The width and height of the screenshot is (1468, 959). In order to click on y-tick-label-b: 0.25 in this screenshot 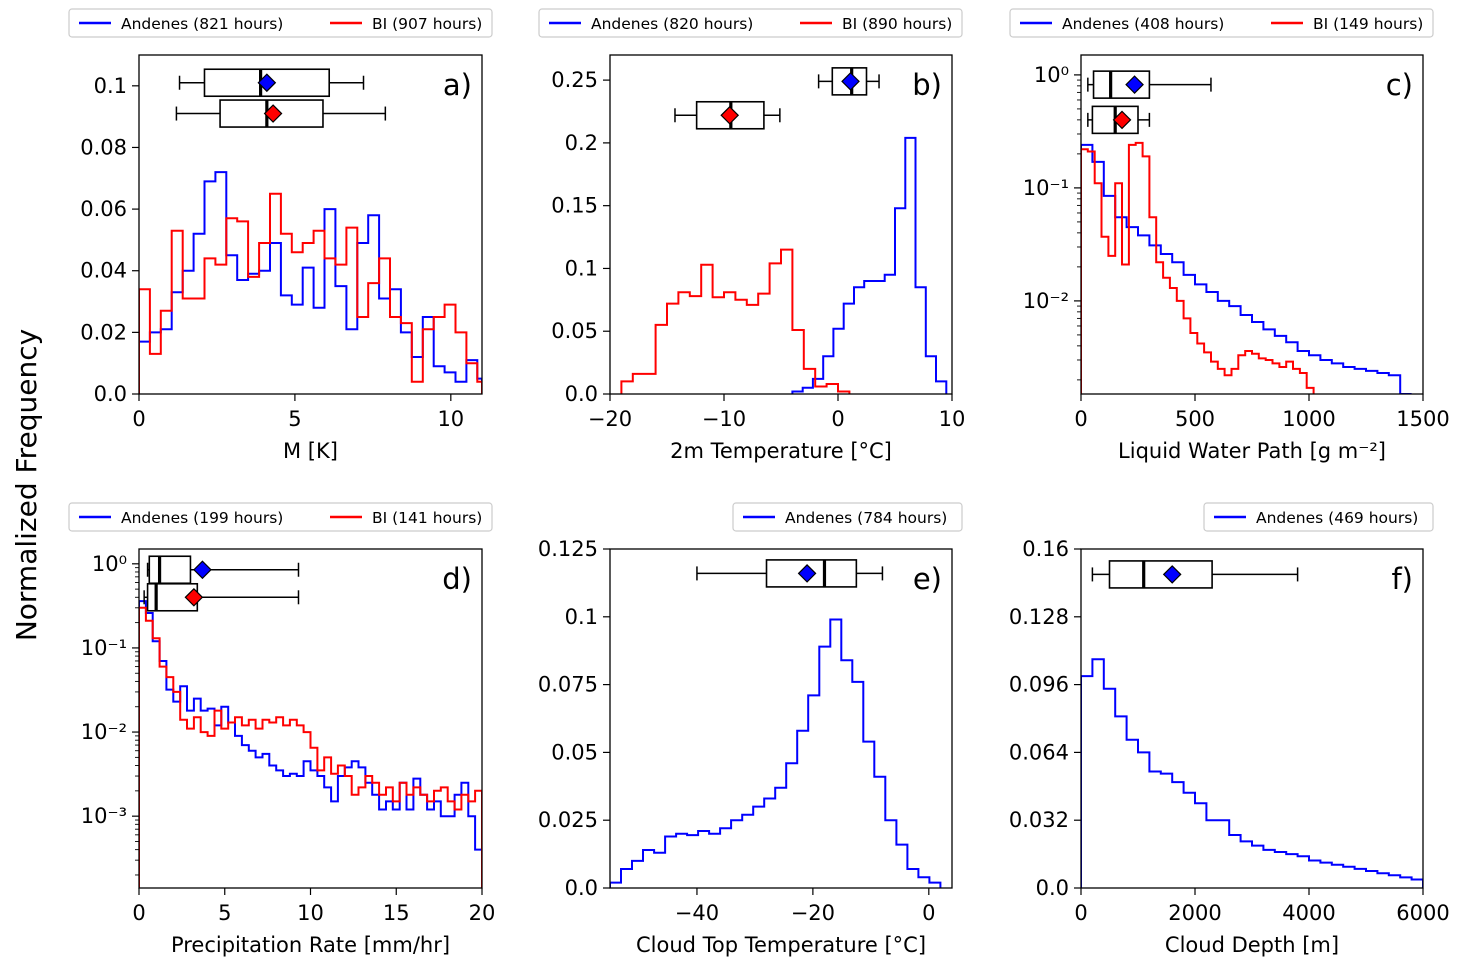, I will do `click(574, 80)`.